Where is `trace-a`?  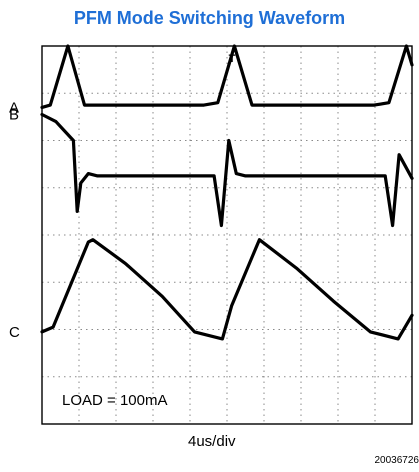
trace-a is located at coordinates (227, 77).